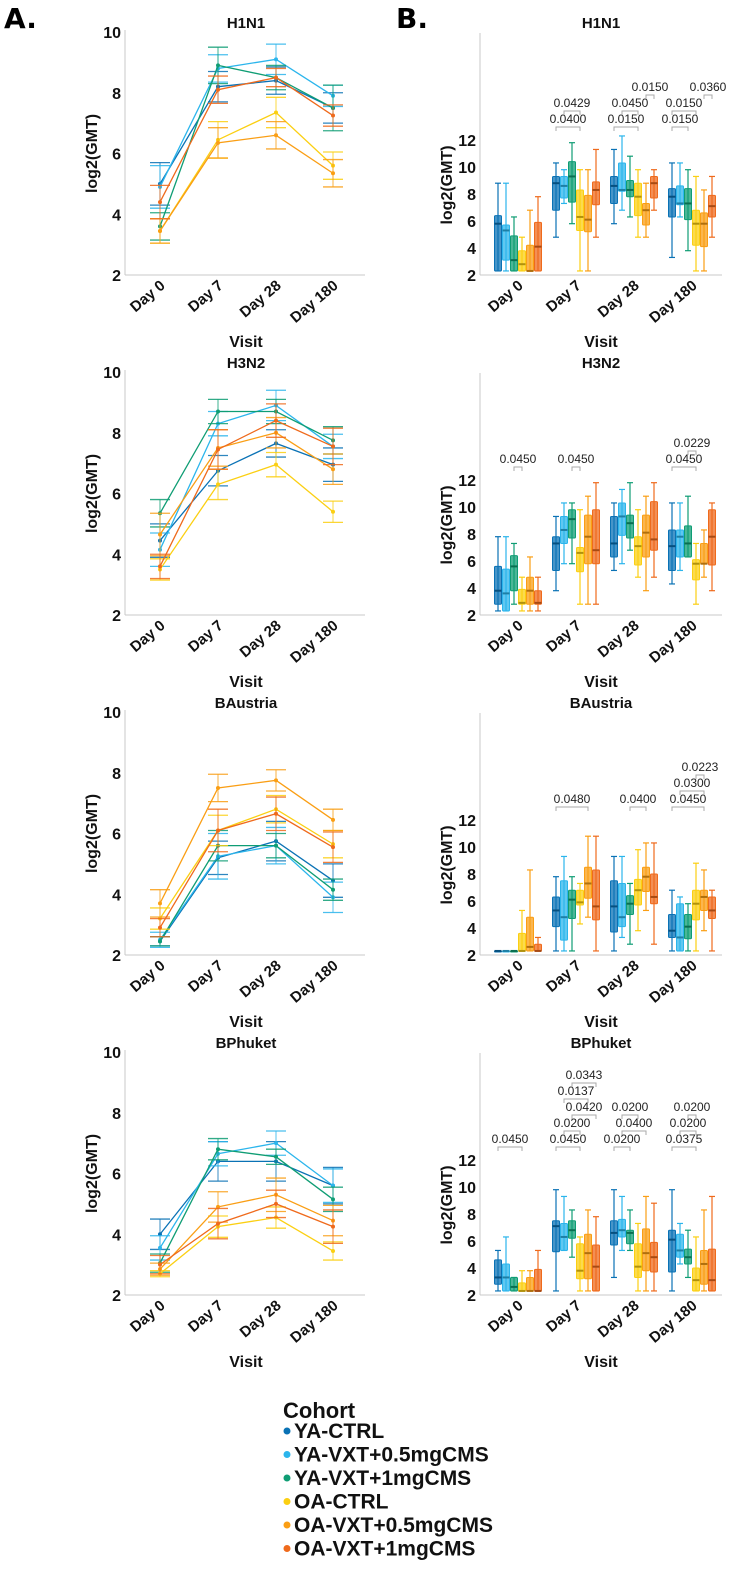 The height and width of the screenshot is (1579, 730). Describe the element at coordinates (384, 1549) in the screenshot. I see `legend-label: OA-VXT+1mgCMS` at that location.